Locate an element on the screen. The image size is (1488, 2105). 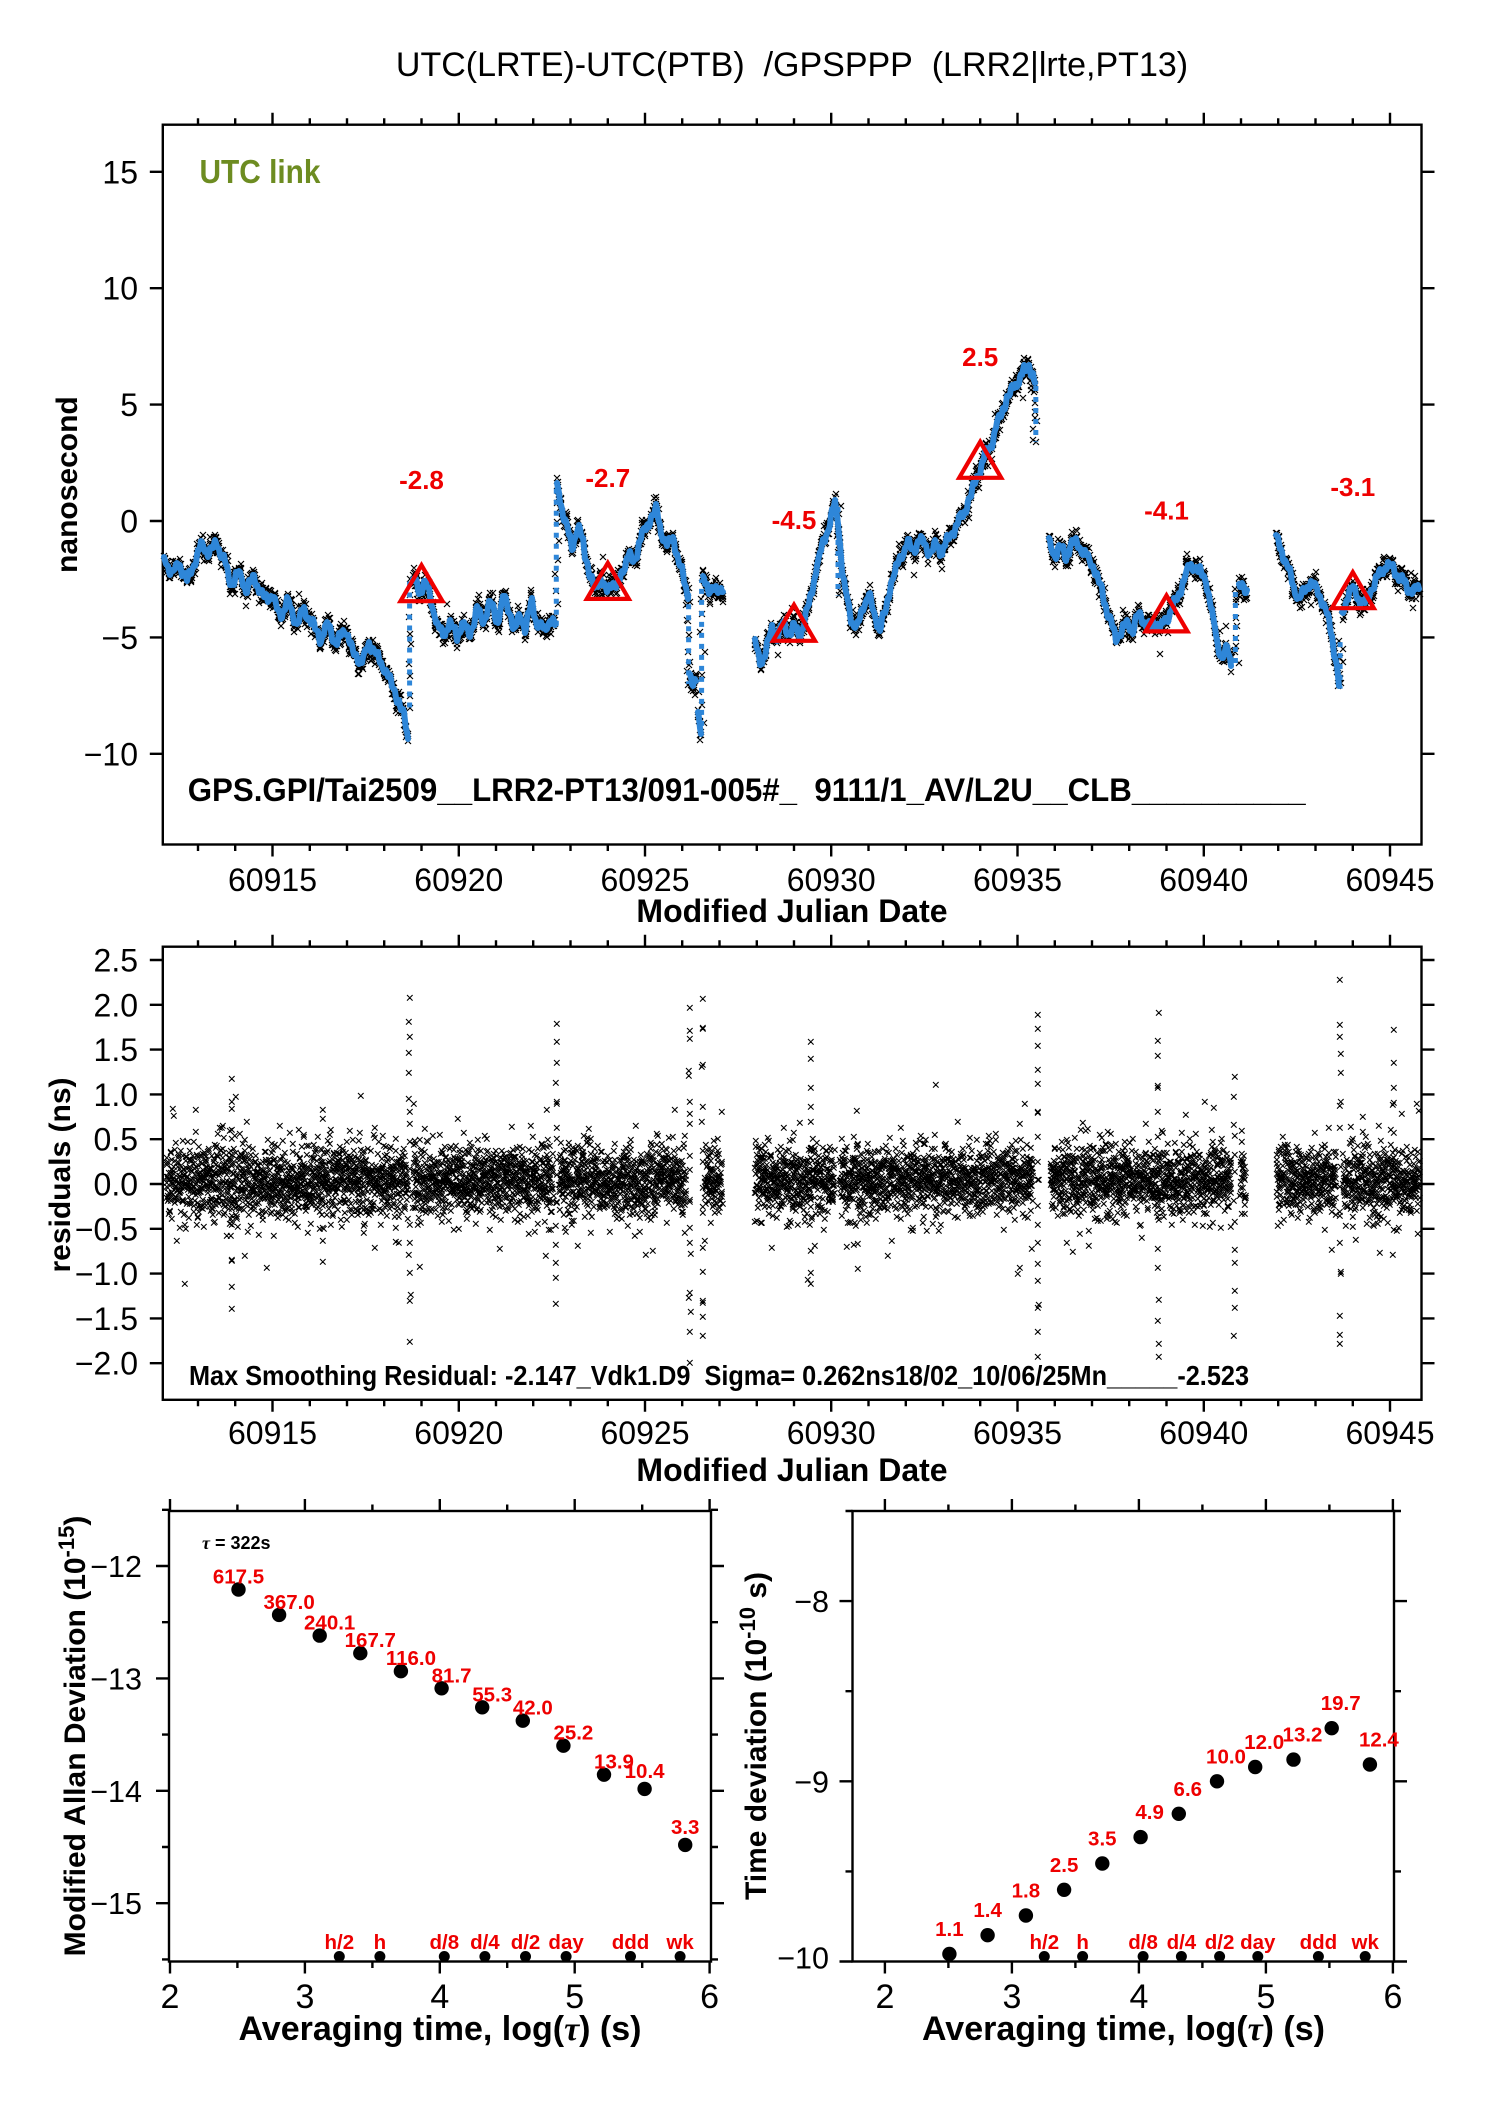
svg-text: -4.1 is located at coordinates (1166, 510).